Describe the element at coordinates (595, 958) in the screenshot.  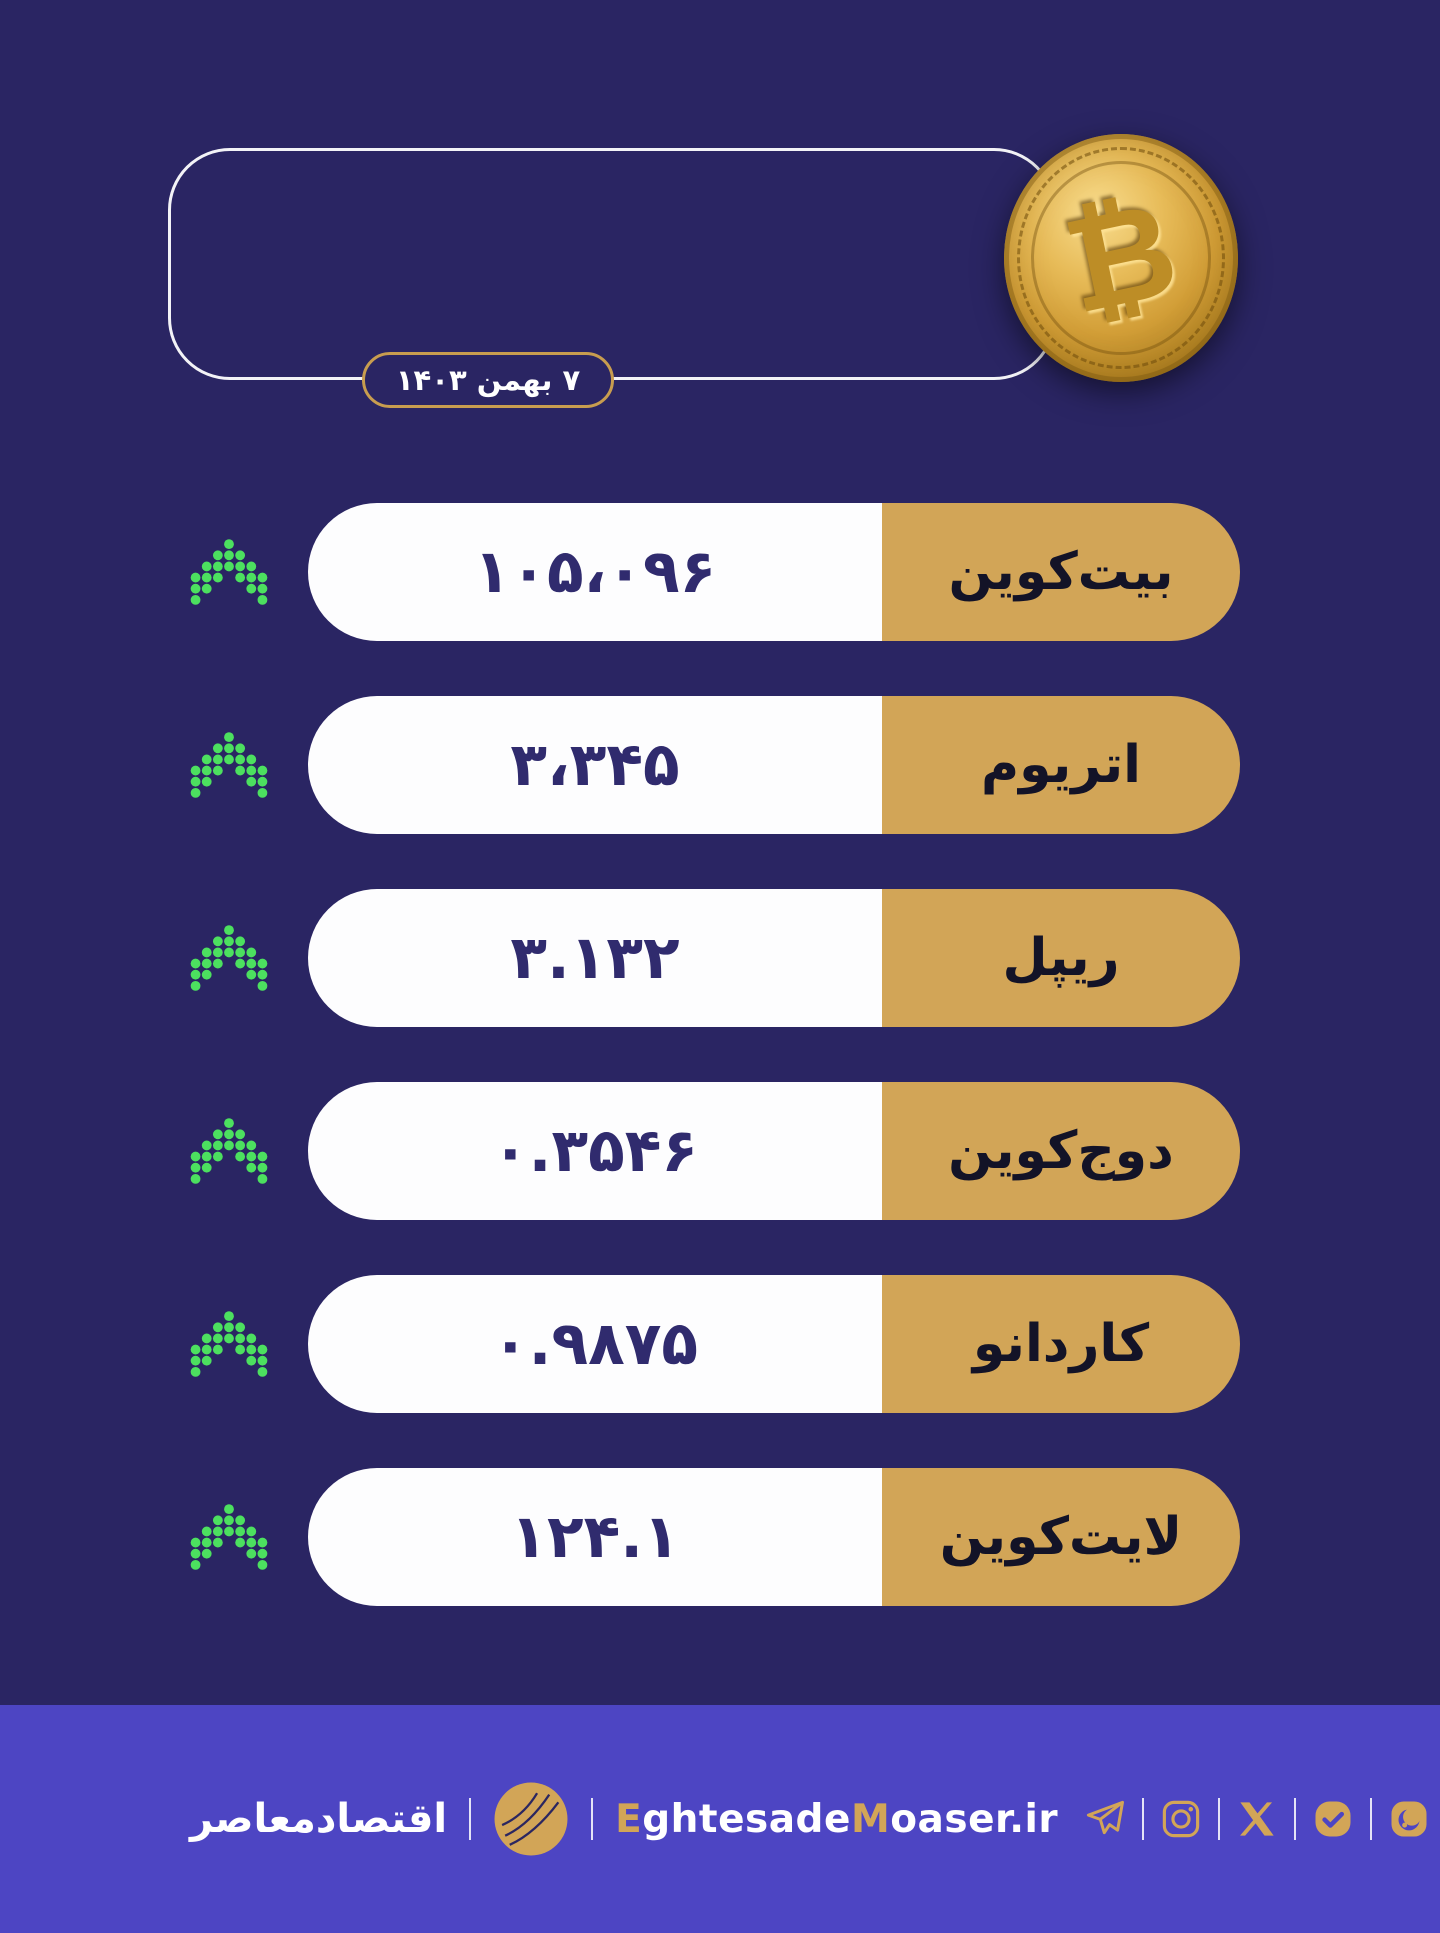
I see `coin-price-value: ۳.۱۳۲` at that location.